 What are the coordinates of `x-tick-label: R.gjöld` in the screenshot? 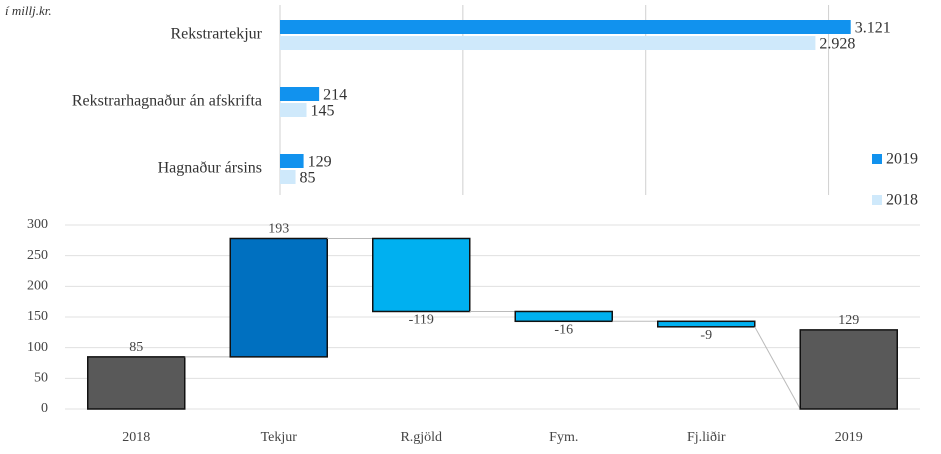 It's located at (421, 437).